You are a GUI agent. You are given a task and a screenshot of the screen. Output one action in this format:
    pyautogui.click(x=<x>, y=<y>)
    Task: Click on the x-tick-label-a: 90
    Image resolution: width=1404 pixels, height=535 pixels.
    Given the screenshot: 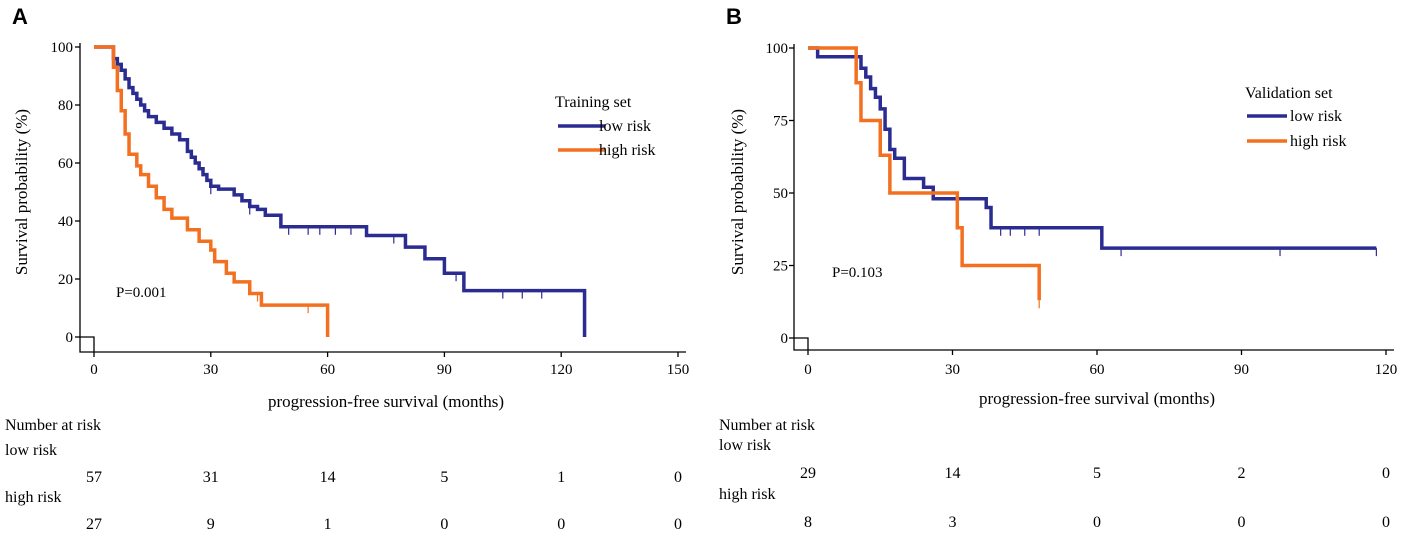 What is the action you would take?
    pyautogui.click(x=444, y=370)
    